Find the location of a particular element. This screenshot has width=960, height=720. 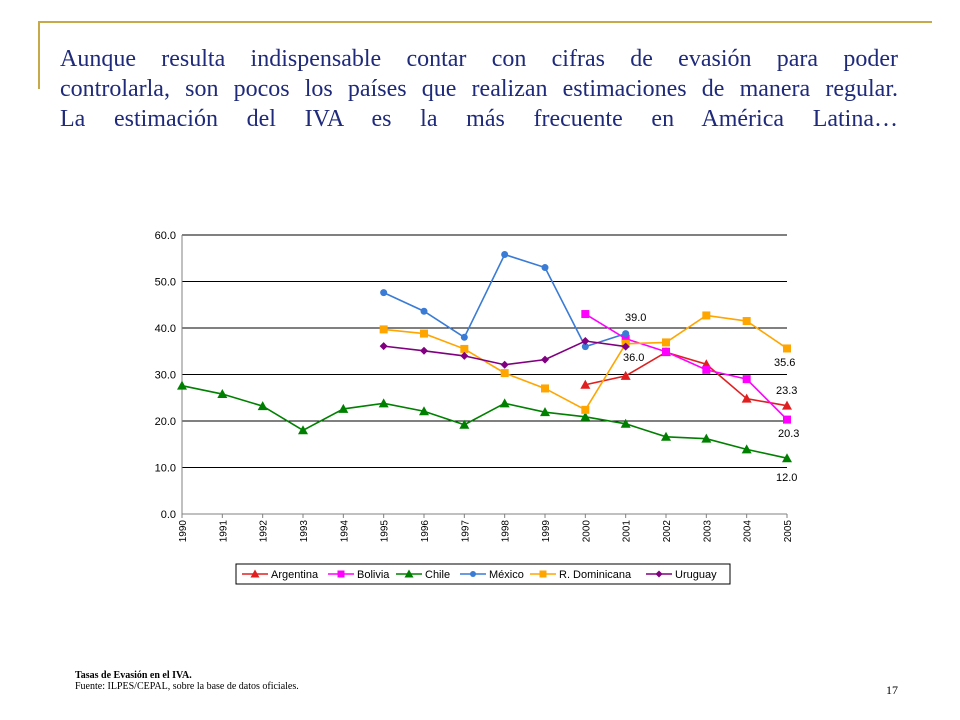

legend-label: Bolivia is located at coordinates (373, 575).